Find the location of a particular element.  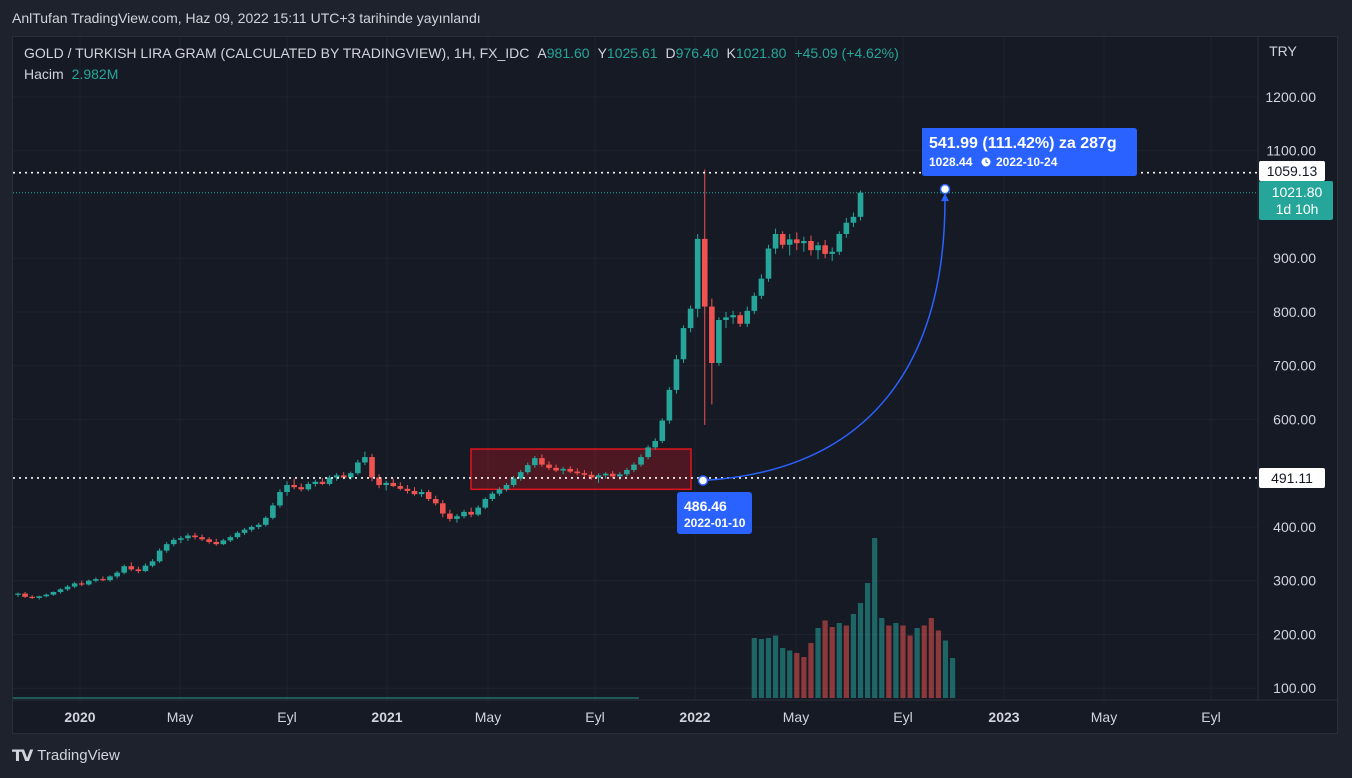

volume-bars is located at coordinates (484, 618).